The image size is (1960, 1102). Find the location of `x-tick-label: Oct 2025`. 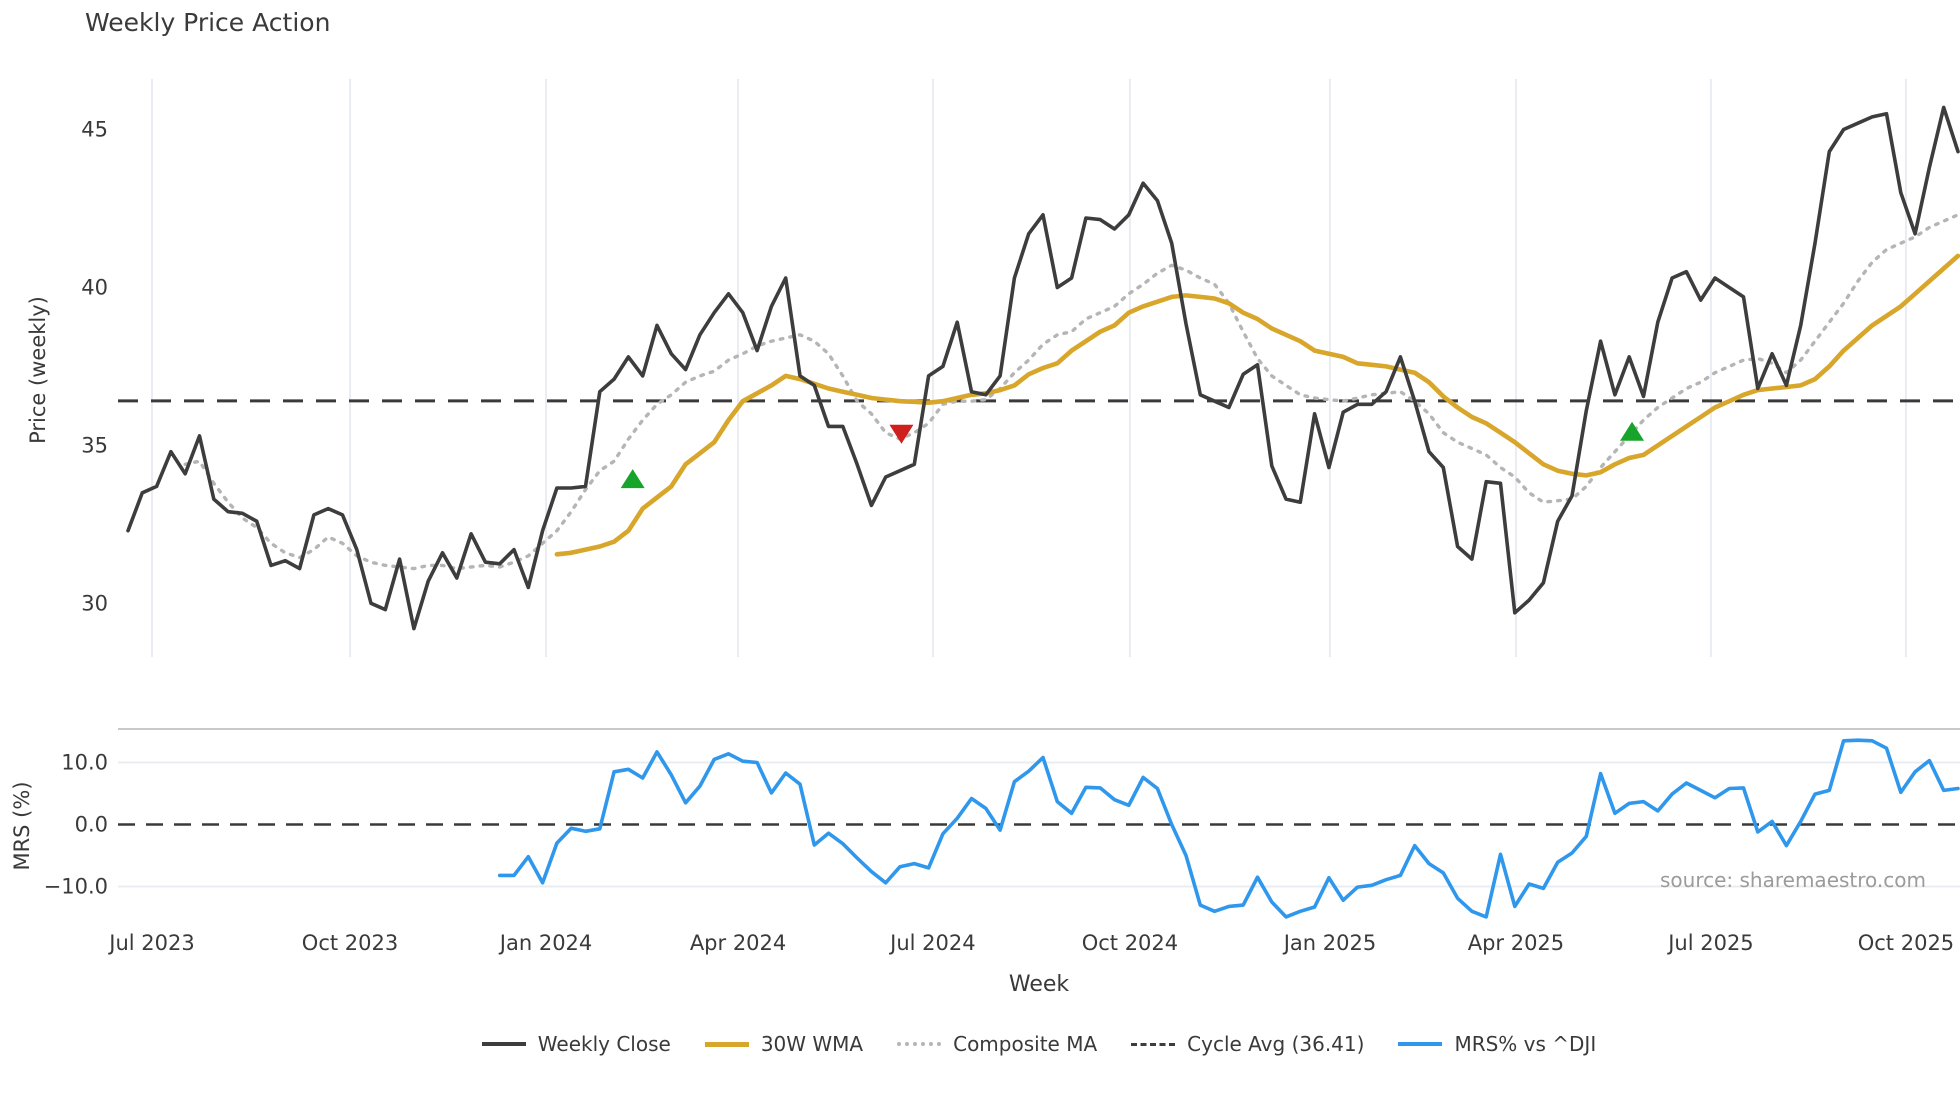

x-tick-label: Oct 2025 is located at coordinates (1906, 943).